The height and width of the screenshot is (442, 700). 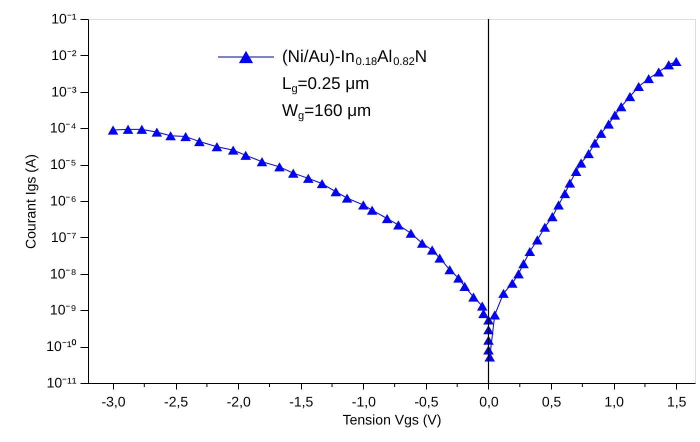 What do you see at coordinates (63, 273) in the screenshot?
I see `y-tick-label: 10⁻⁸` at bounding box center [63, 273].